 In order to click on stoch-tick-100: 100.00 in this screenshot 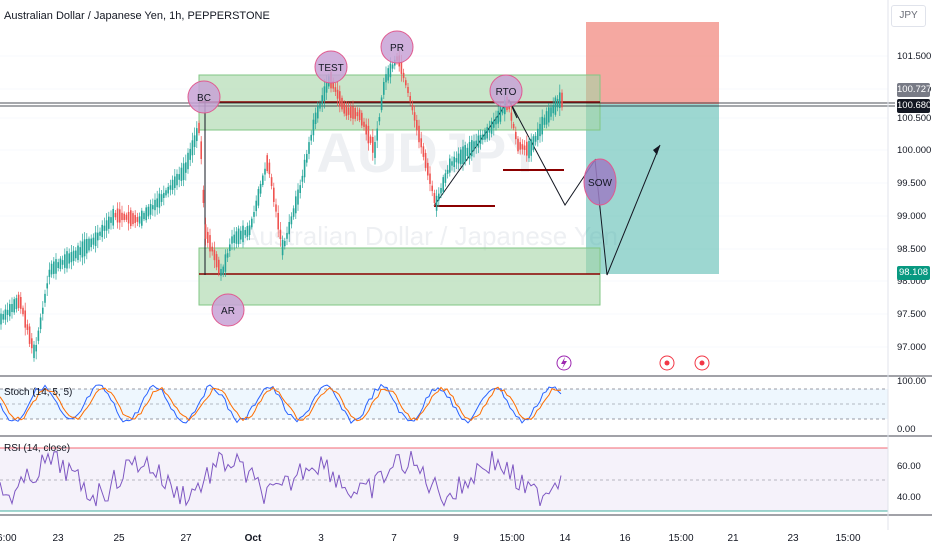, I will do `click(911, 381)`.